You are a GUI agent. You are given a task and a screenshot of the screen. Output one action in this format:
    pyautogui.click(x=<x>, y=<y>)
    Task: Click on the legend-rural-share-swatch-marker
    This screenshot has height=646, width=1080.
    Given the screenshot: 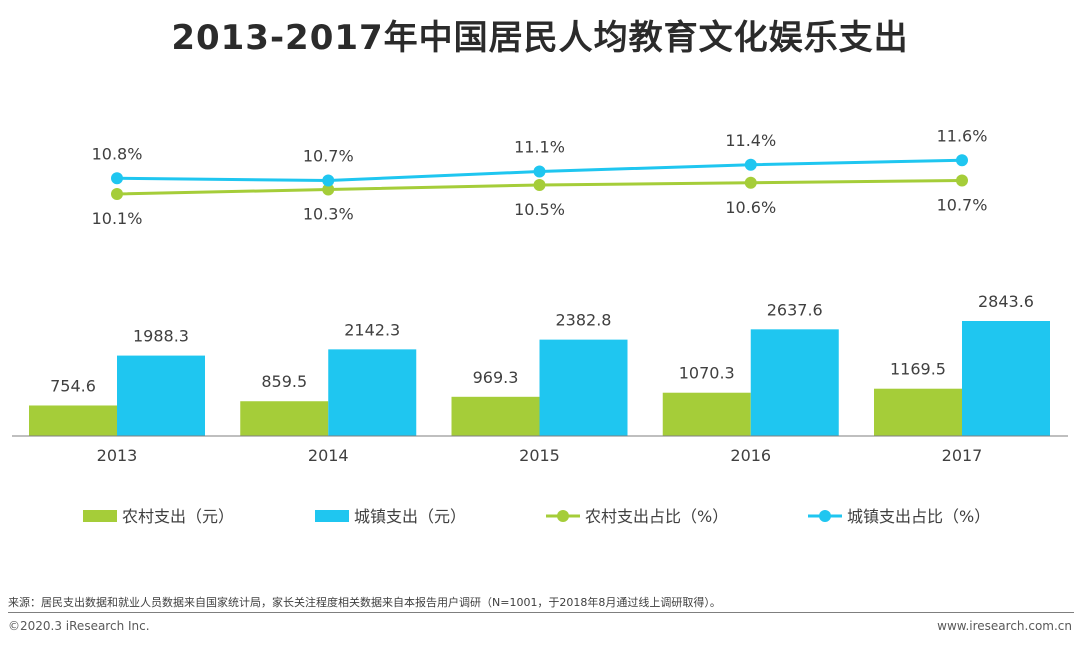 What is the action you would take?
    pyautogui.click(x=563, y=516)
    